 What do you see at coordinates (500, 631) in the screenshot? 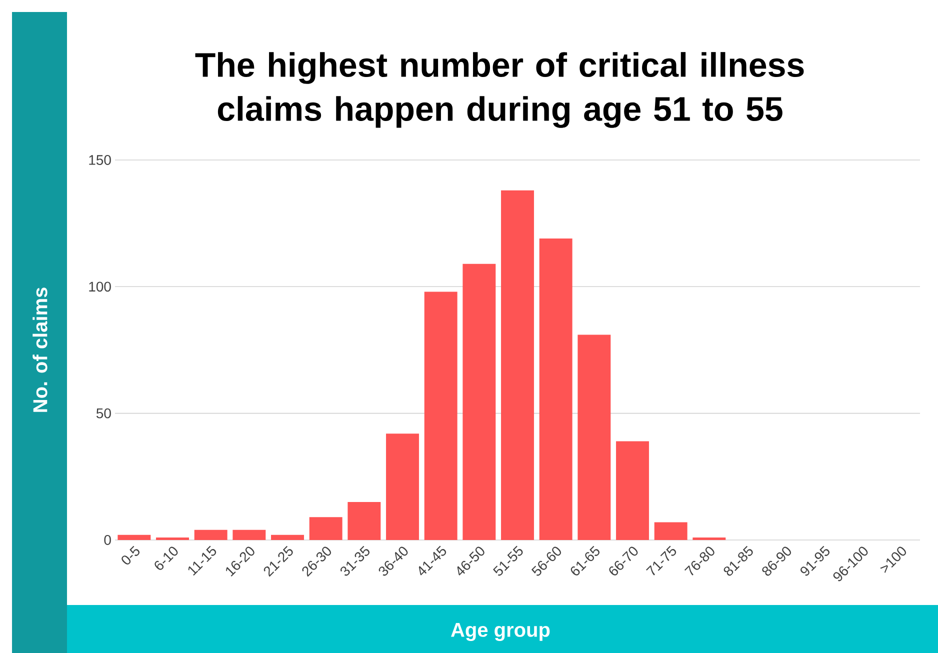
I see `x-axis-title: Age group` at bounding box center [500, 631].